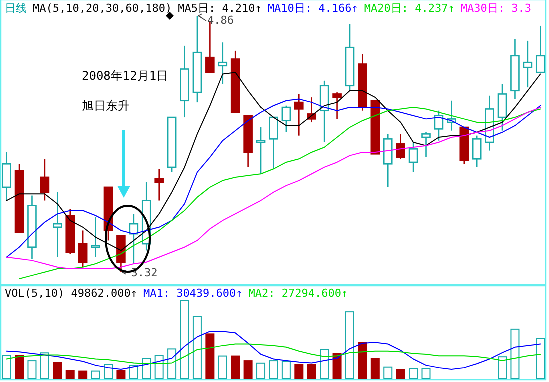 The height and width of the screenshot is (382, 549). I want to click on legend-label: MA5日: 4.210↑, so click(220, 8).